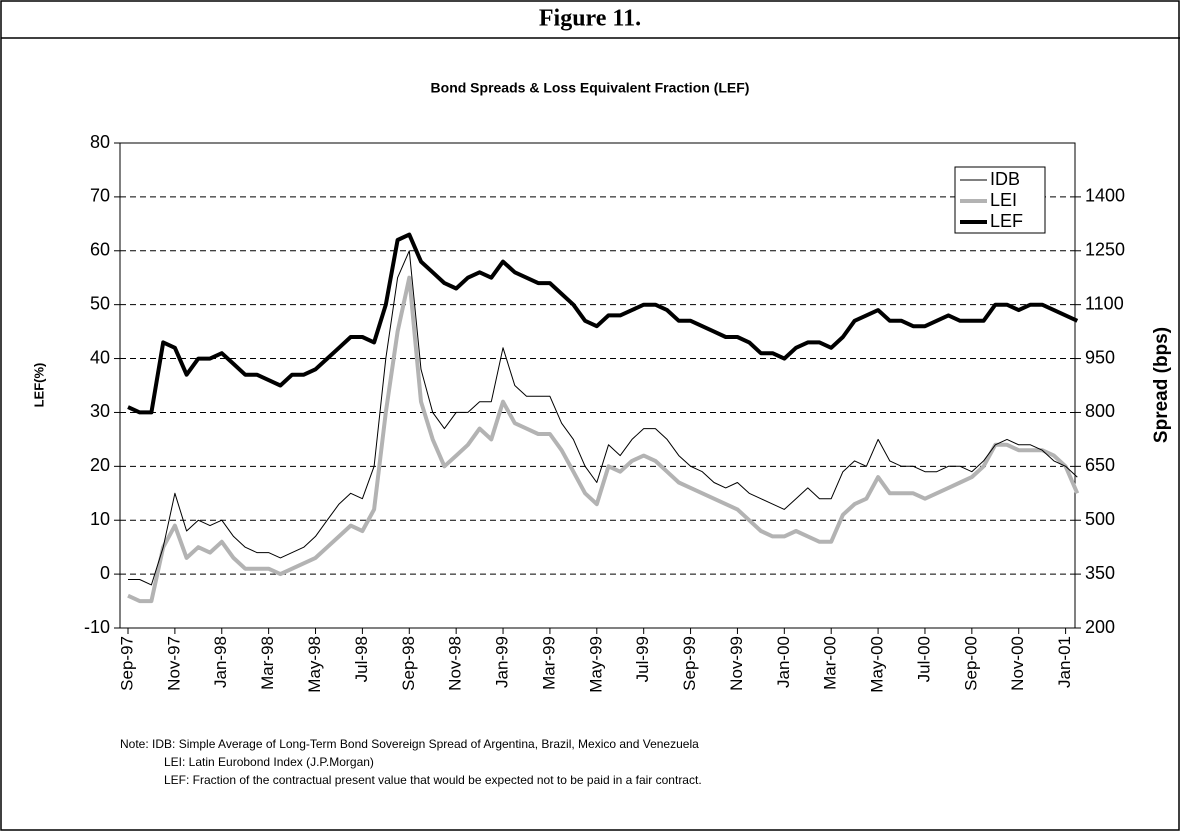  What do you see at coordinates (126, 663) in the screenshot?
I see `x-tick-label: Sep-97` at bounding box center [126, 663].